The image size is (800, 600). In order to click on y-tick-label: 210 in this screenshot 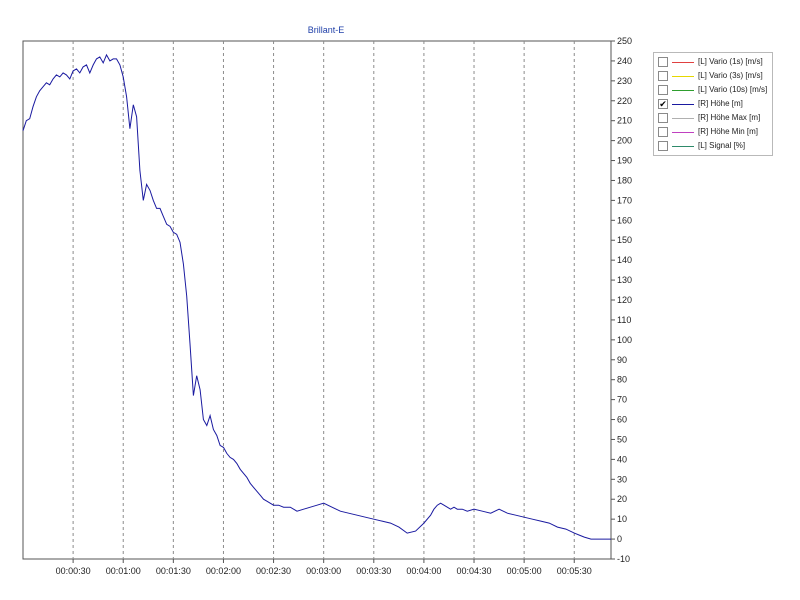, I will do `click(624, 121)`.